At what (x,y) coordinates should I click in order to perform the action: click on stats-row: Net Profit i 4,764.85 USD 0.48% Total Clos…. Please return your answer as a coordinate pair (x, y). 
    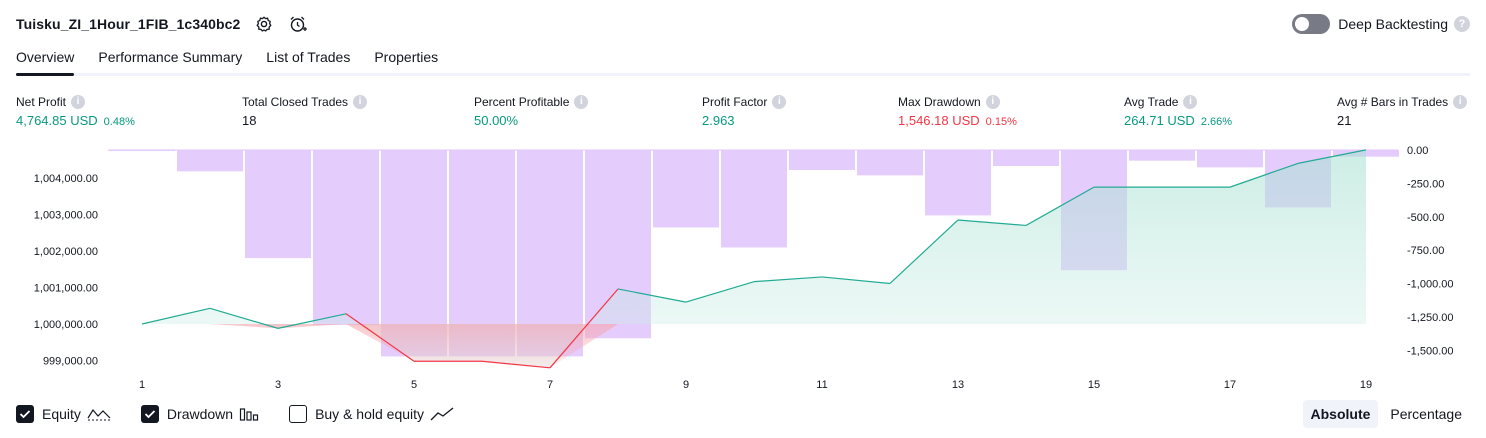
    Looking at the image, I should click on (743, 113).